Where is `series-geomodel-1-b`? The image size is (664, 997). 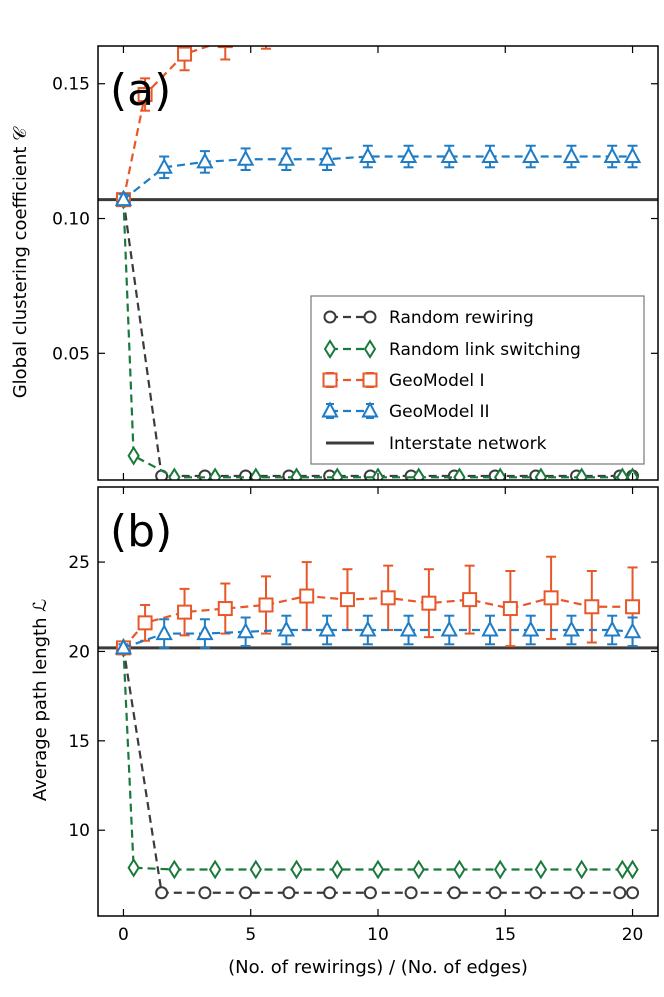
series-geomodel-1-b is located at coordinates (378, 605).